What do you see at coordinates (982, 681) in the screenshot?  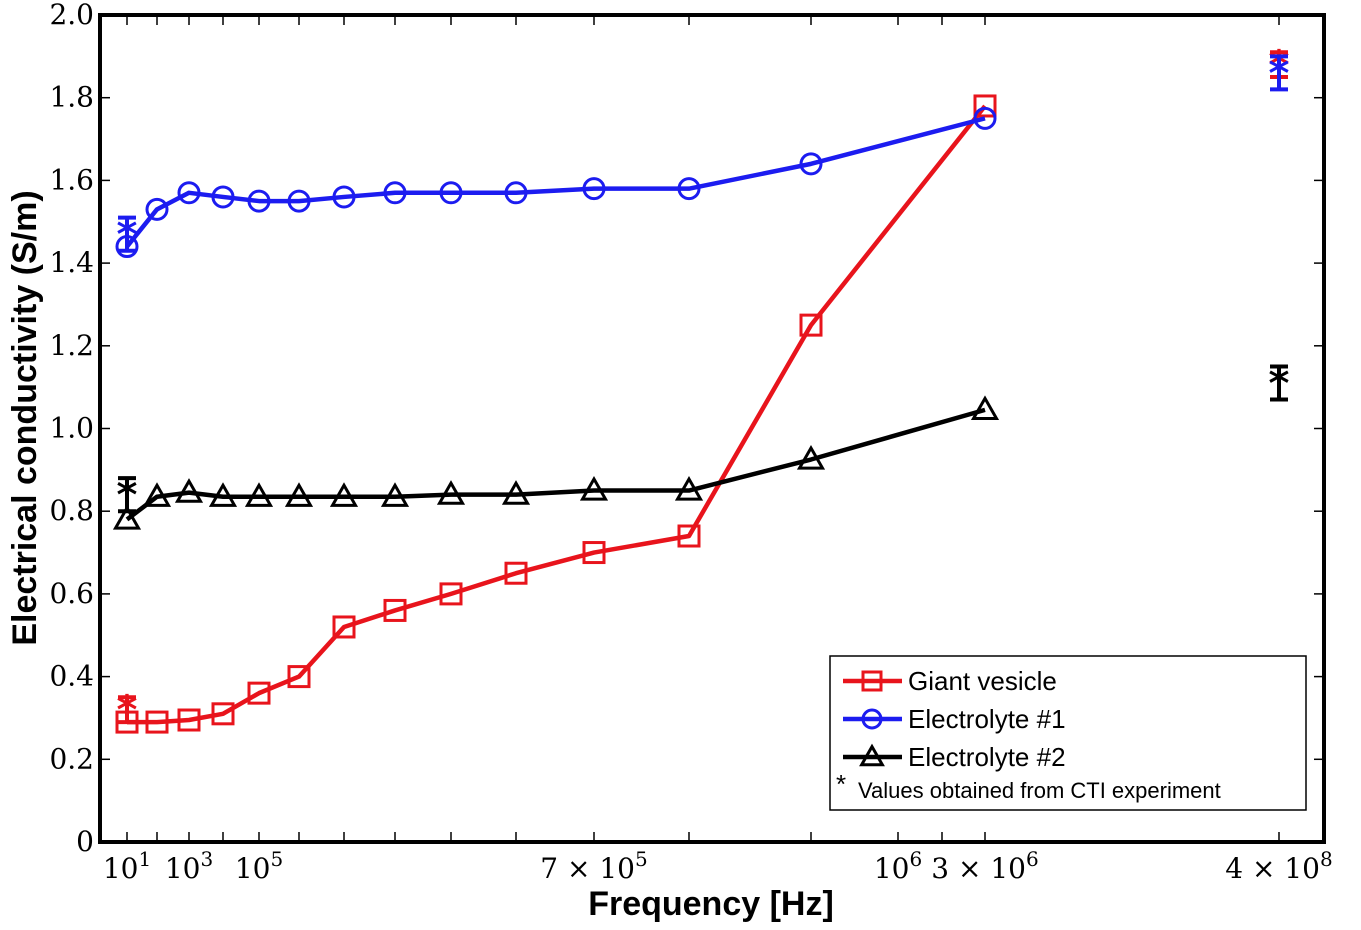 I see `legend-label: Giant vesicle` at bounding box center [982, 681].